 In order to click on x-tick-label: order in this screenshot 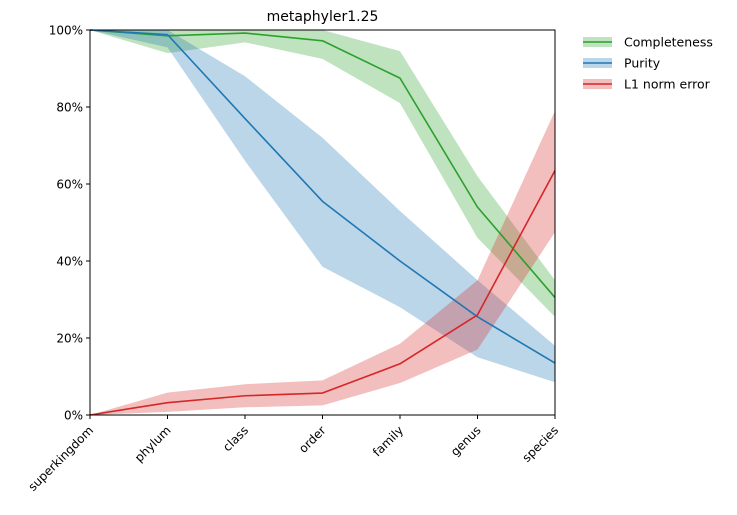, I will do `click(312, 439)`.